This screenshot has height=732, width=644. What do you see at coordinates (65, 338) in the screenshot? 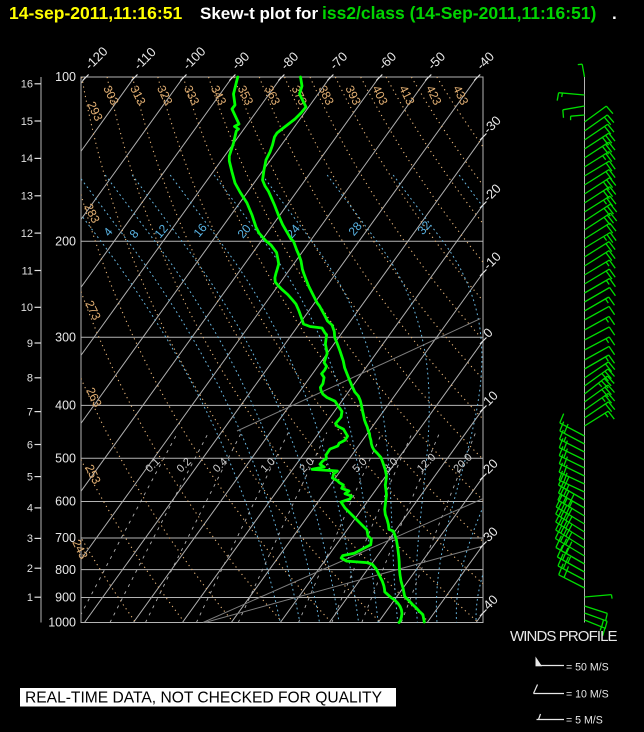
I see `svg-text: 300` at bounding box center [65, 338].